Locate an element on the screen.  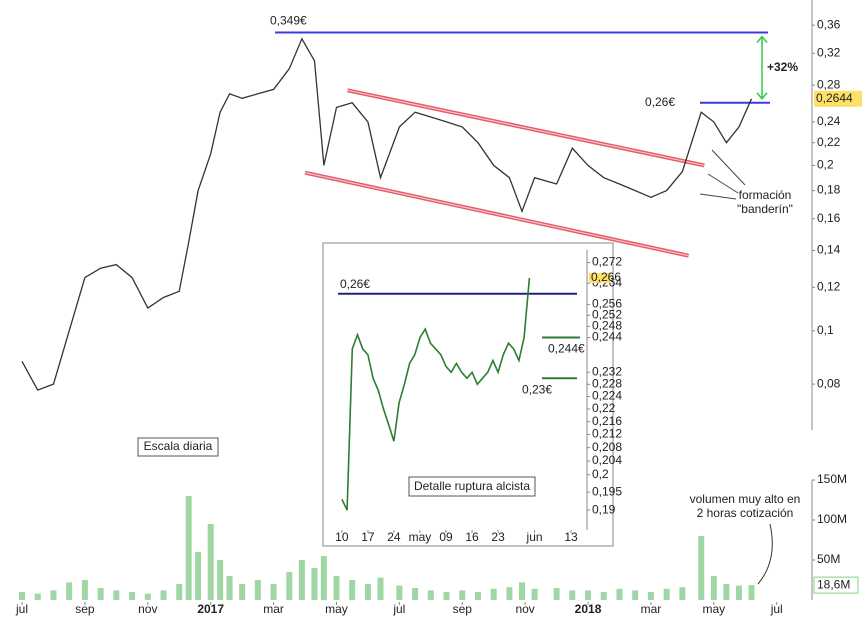
x-tick-label: mar is located at coordinates (273, 609).